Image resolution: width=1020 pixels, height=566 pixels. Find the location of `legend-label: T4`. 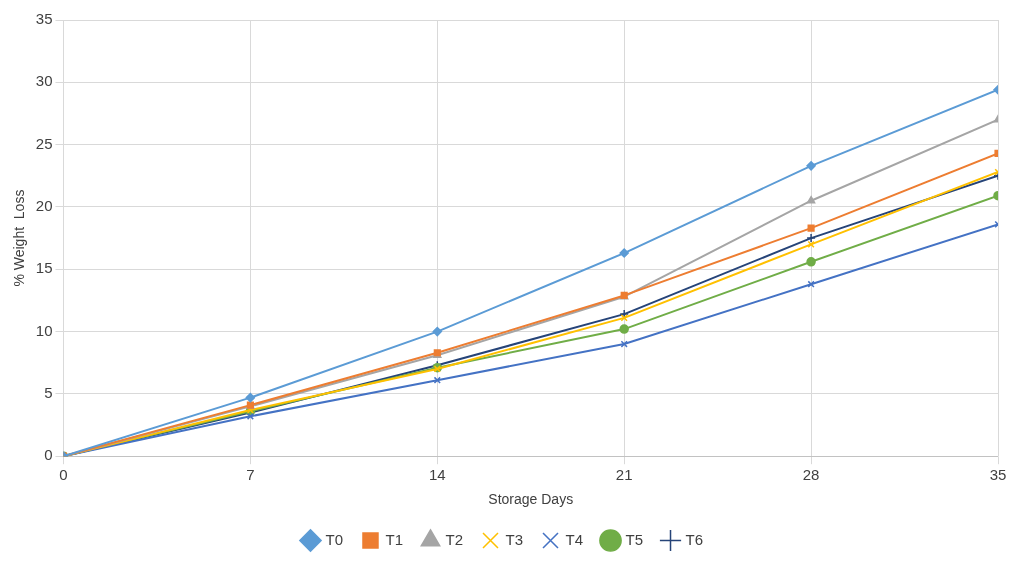

legend-label: T4 is located at coordinates (574, 539).